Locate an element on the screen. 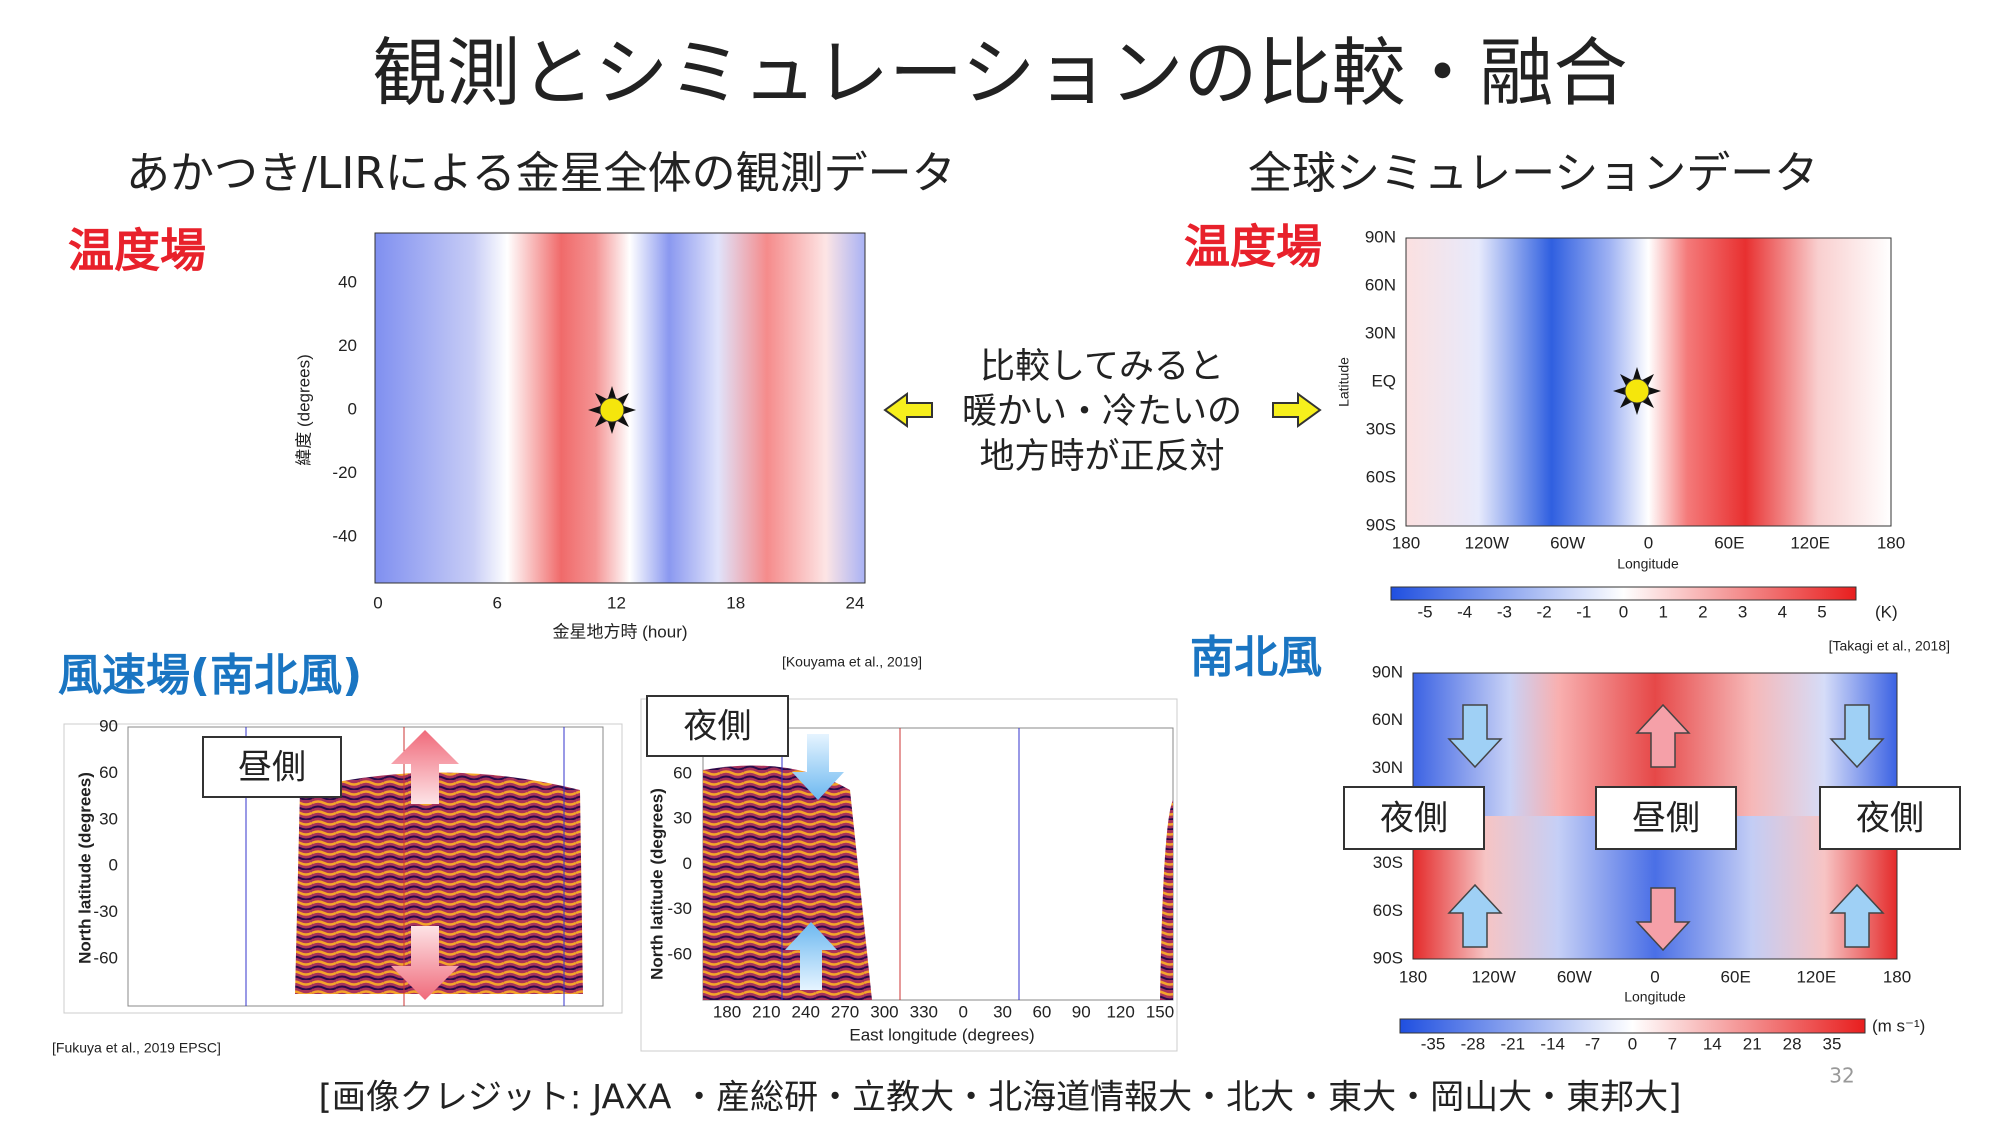 This screenshot has width=2000, height=1125. x-tick-label: 60E is located at coordinates (1736, 976).